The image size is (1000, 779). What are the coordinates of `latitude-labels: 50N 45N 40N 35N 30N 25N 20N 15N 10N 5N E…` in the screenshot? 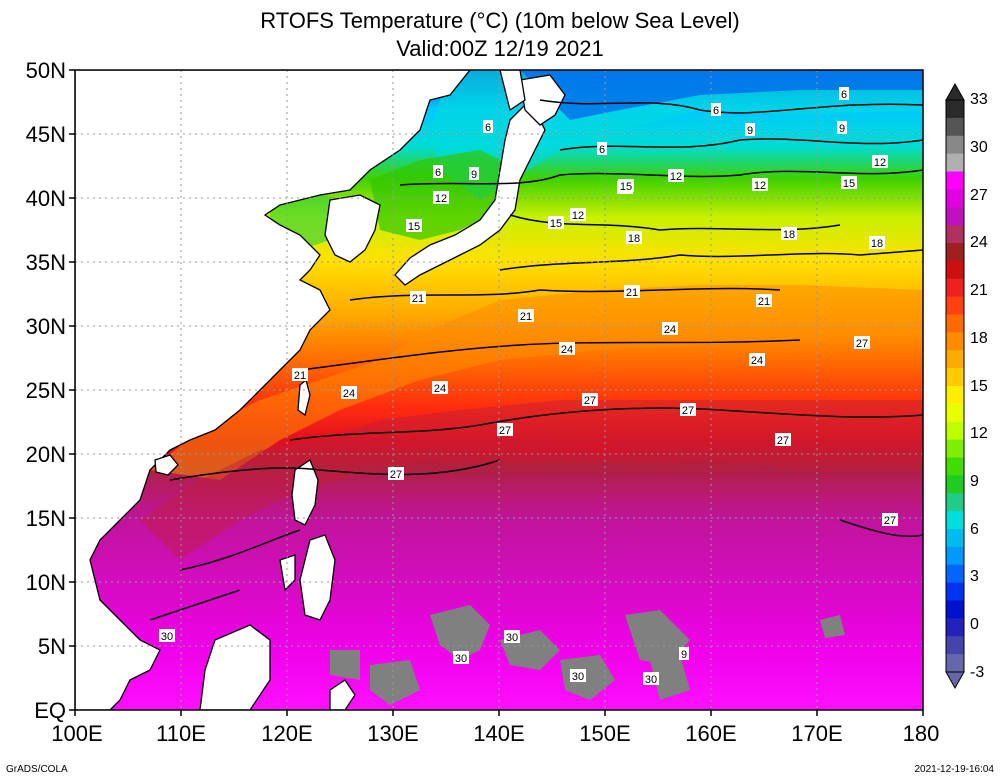 It's located at (46, 390).